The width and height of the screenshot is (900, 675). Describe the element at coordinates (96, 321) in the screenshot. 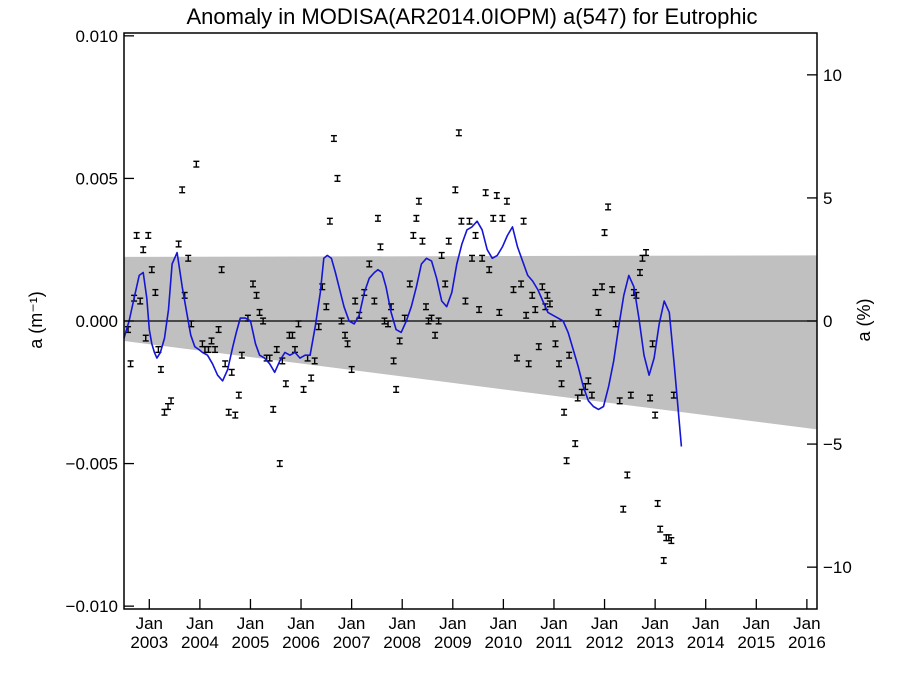

I see `y-tick-label-left: 0.000` at that location.